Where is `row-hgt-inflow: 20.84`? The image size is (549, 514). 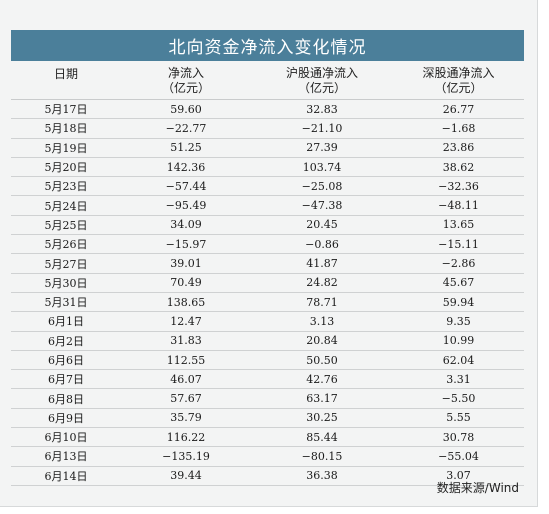
row-hgt-inflow: 20.84 is located at coordinates (322, 341).